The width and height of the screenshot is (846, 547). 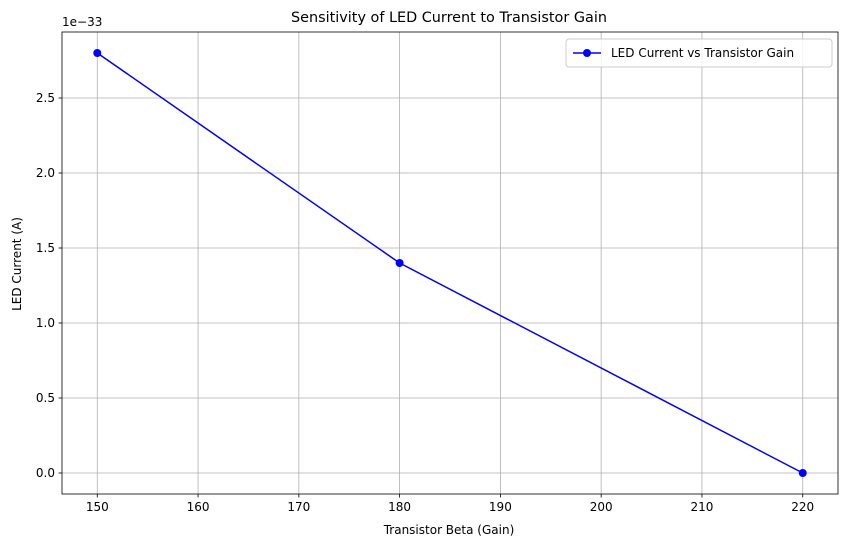 What do you see at coordinates (198, 507) in the screenshot?
I see `x-tick-label: 160` at bounding box center [198, 507].